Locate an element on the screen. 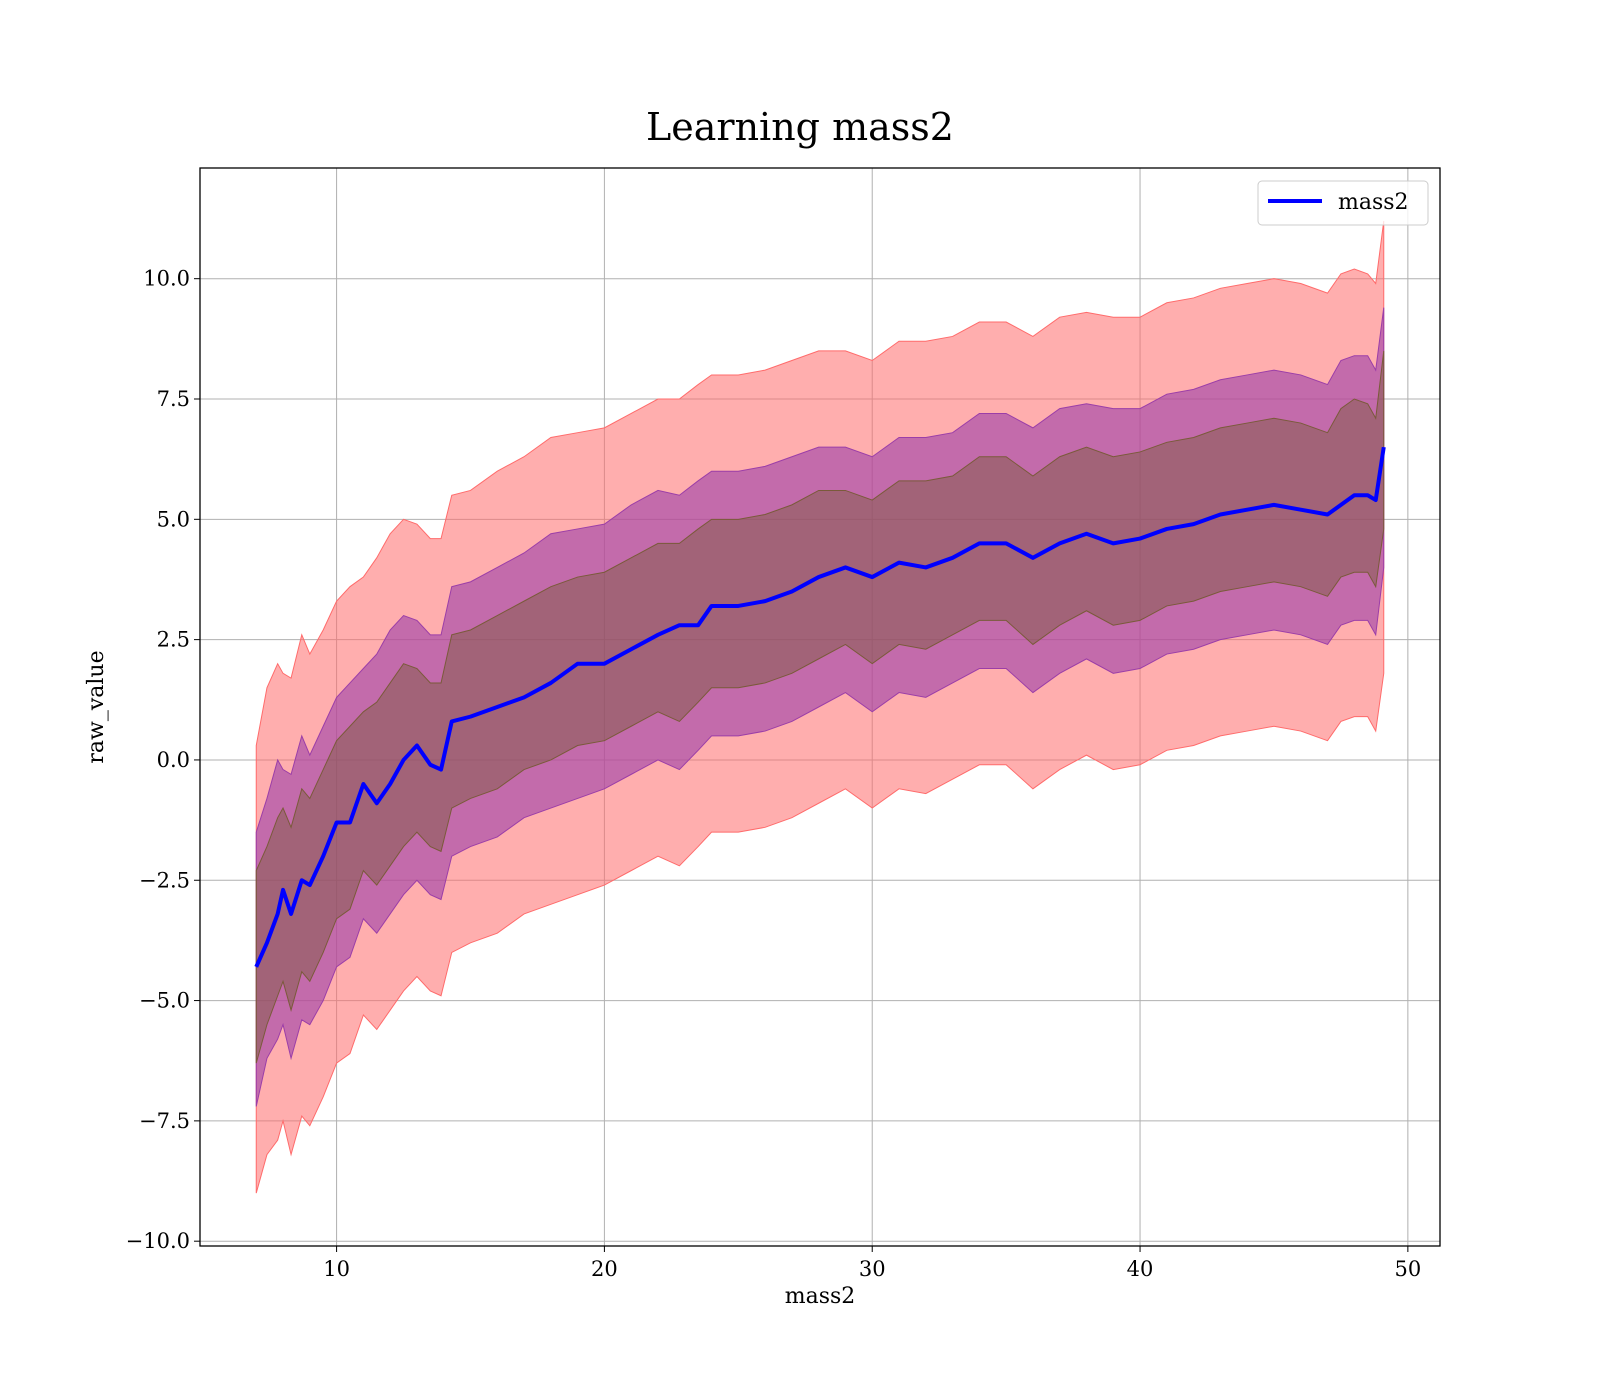 Image resolution: width=1600 pixels, height=1400 pixels. legend: mass2 is located at coordinates (1343, 203).